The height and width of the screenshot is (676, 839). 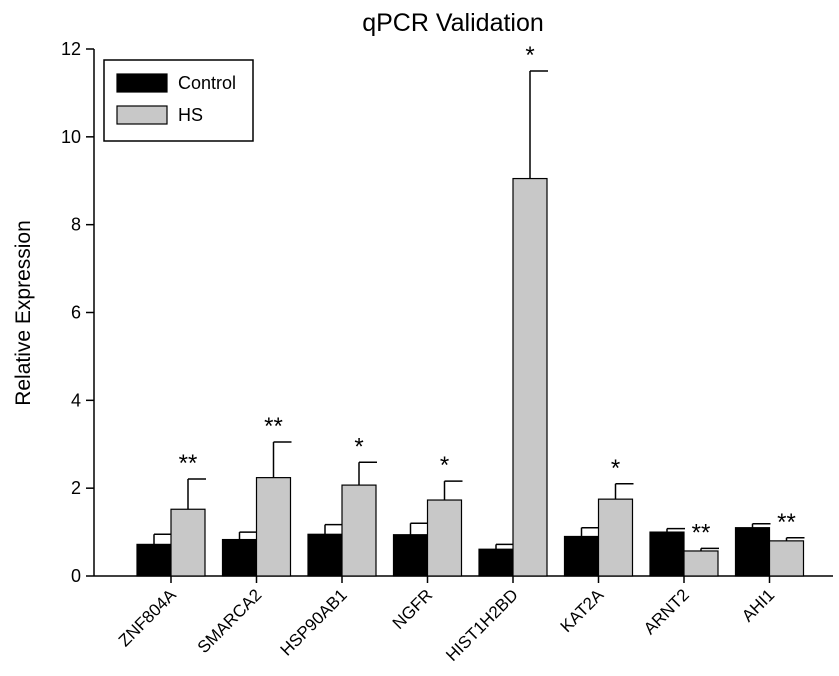 I want to click on bar-hs-znf804a, so click(x=188, y=542).